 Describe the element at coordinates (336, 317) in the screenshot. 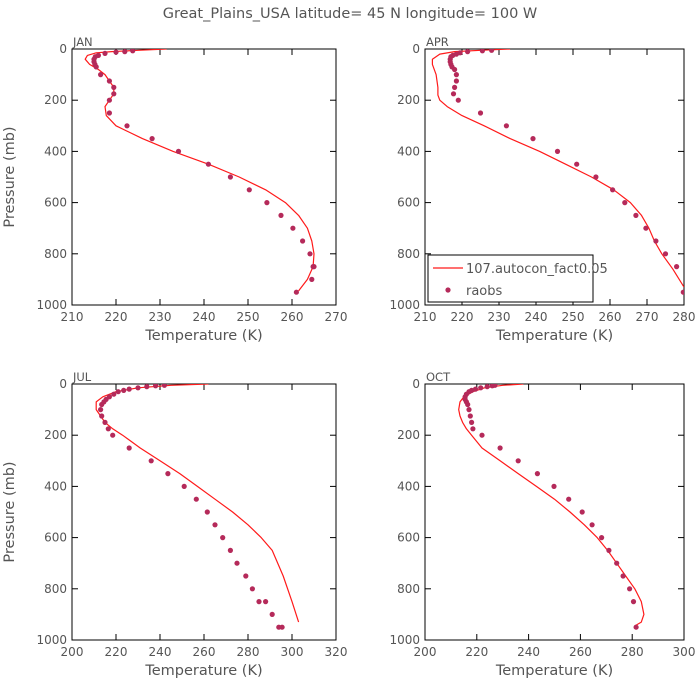

I see `x-tick-label: 270` at that location.